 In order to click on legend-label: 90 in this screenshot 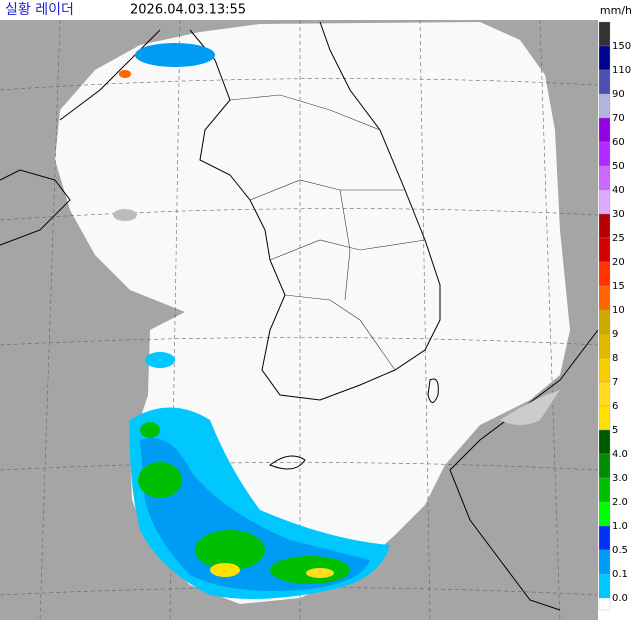, I will do `click(618, 94)`.